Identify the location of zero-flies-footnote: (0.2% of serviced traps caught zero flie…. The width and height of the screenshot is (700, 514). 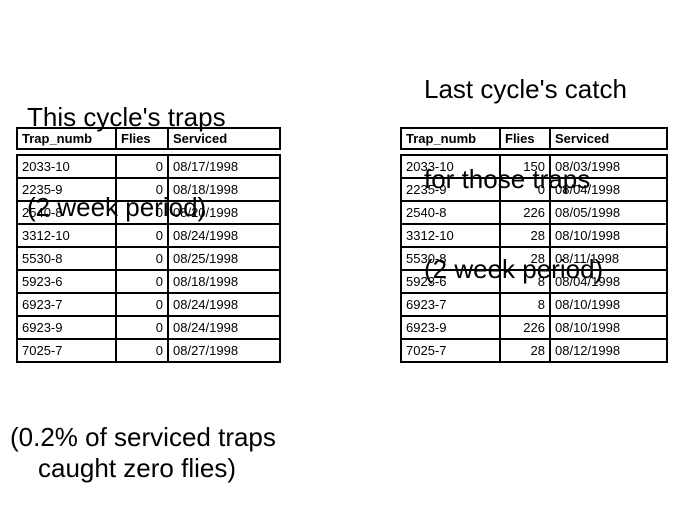
(143, 453).